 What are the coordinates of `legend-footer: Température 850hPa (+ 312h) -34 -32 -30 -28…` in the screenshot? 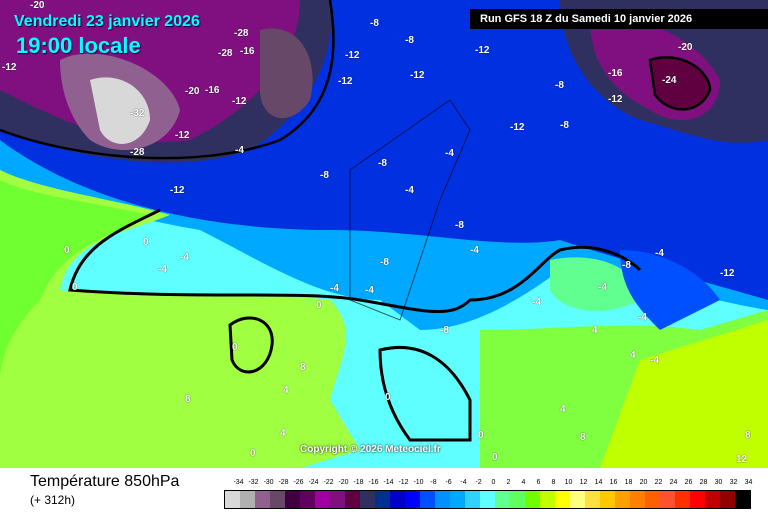 It's located at (384, 490).